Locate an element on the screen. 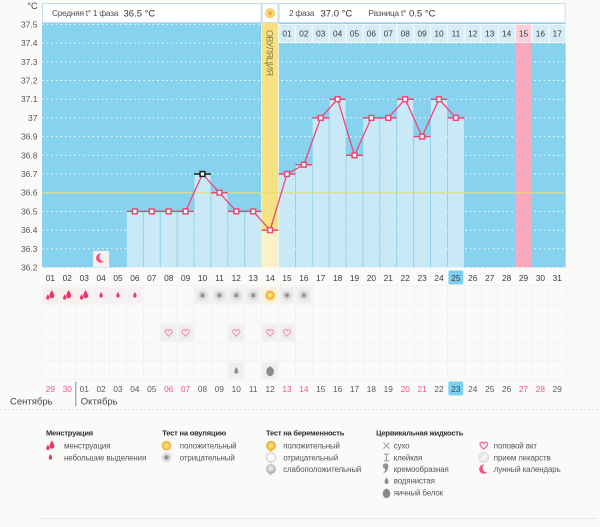 This screenshot has height=527, width=600. svg-text: 36.3 is located at coordinates (29, 249).